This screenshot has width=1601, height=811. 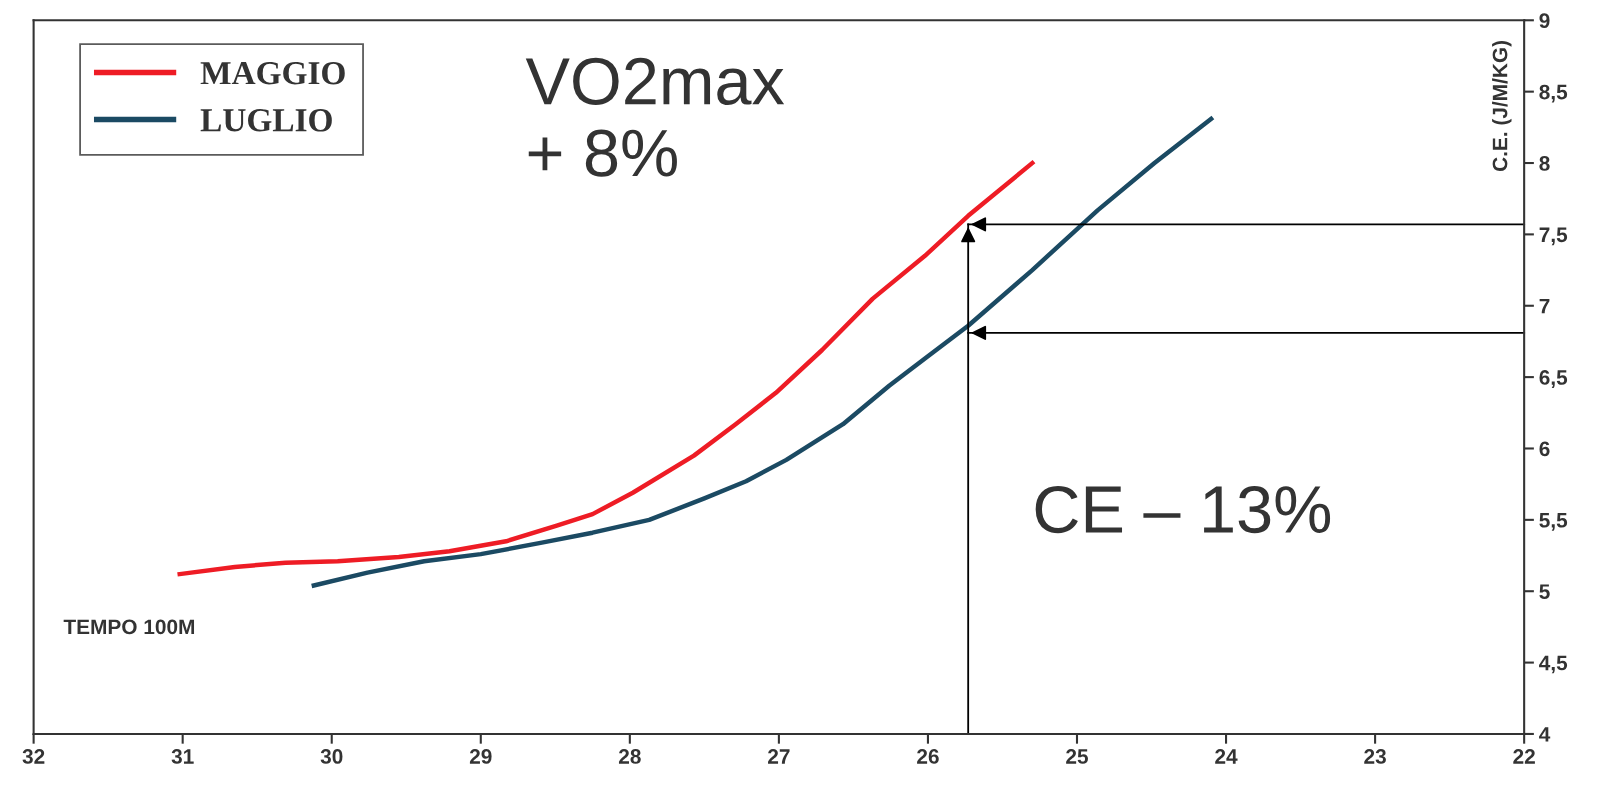 I want to click on y-tick-label: 8,5, so click(x=1553, y=93).